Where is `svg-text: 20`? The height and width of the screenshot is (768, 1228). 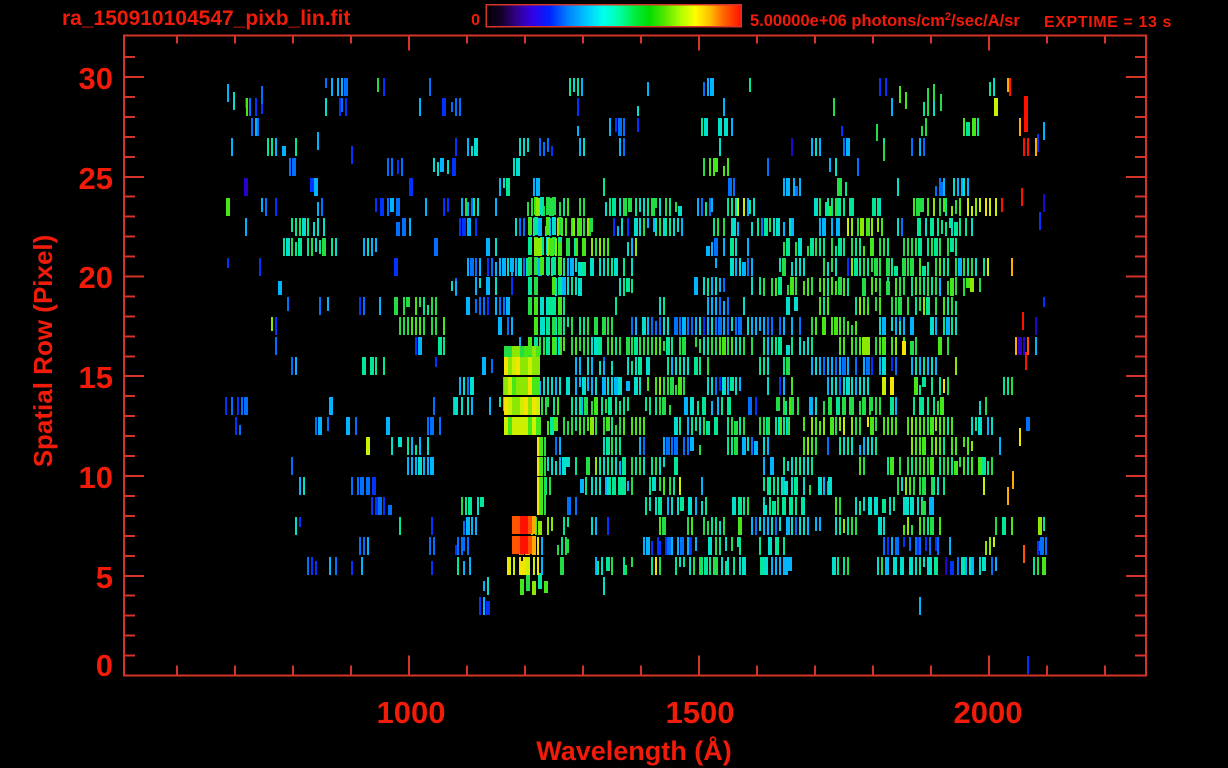 svg-text: 20 is located at coordinates (96, 277).